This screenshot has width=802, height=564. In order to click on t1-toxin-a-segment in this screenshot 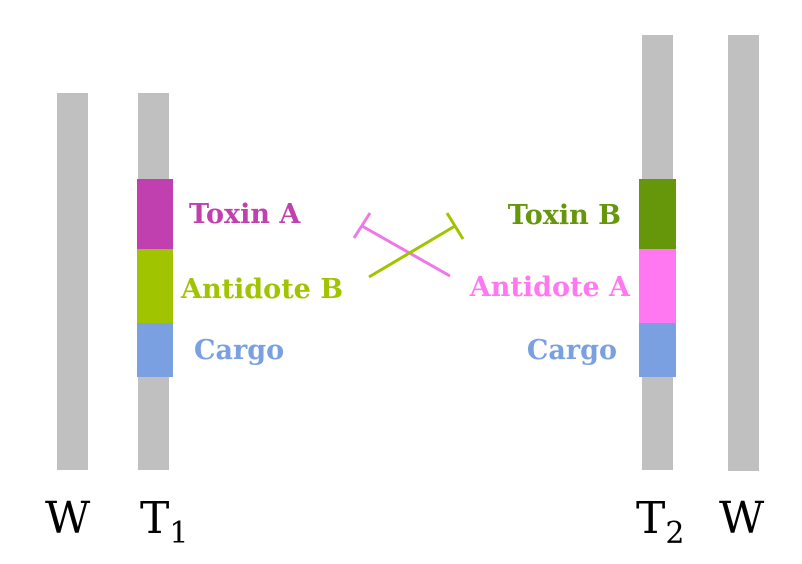, I will do `click(155, 214)`.